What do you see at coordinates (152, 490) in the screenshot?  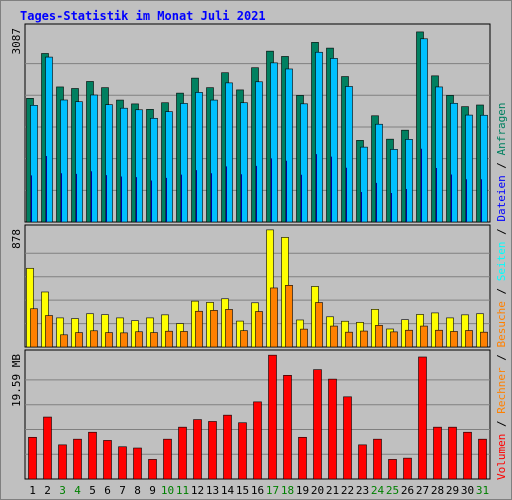 I see `x-tick-label-9: 9` at bounding box center [152, 490].